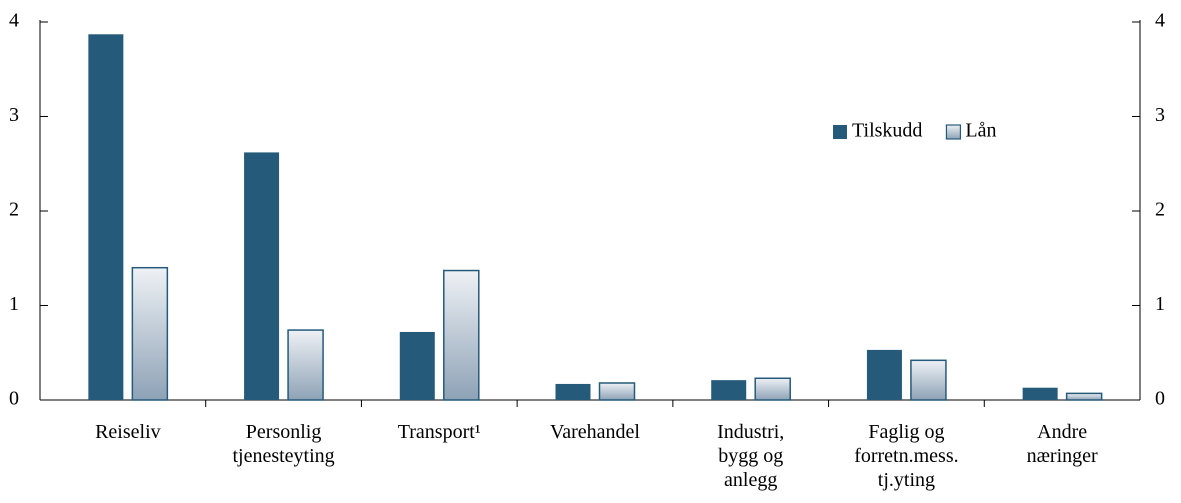  What do you see at coordinates (439, 432) in the screenshot?
I see `x-tick-label: Transport¹` at bounding box center [439, 432].